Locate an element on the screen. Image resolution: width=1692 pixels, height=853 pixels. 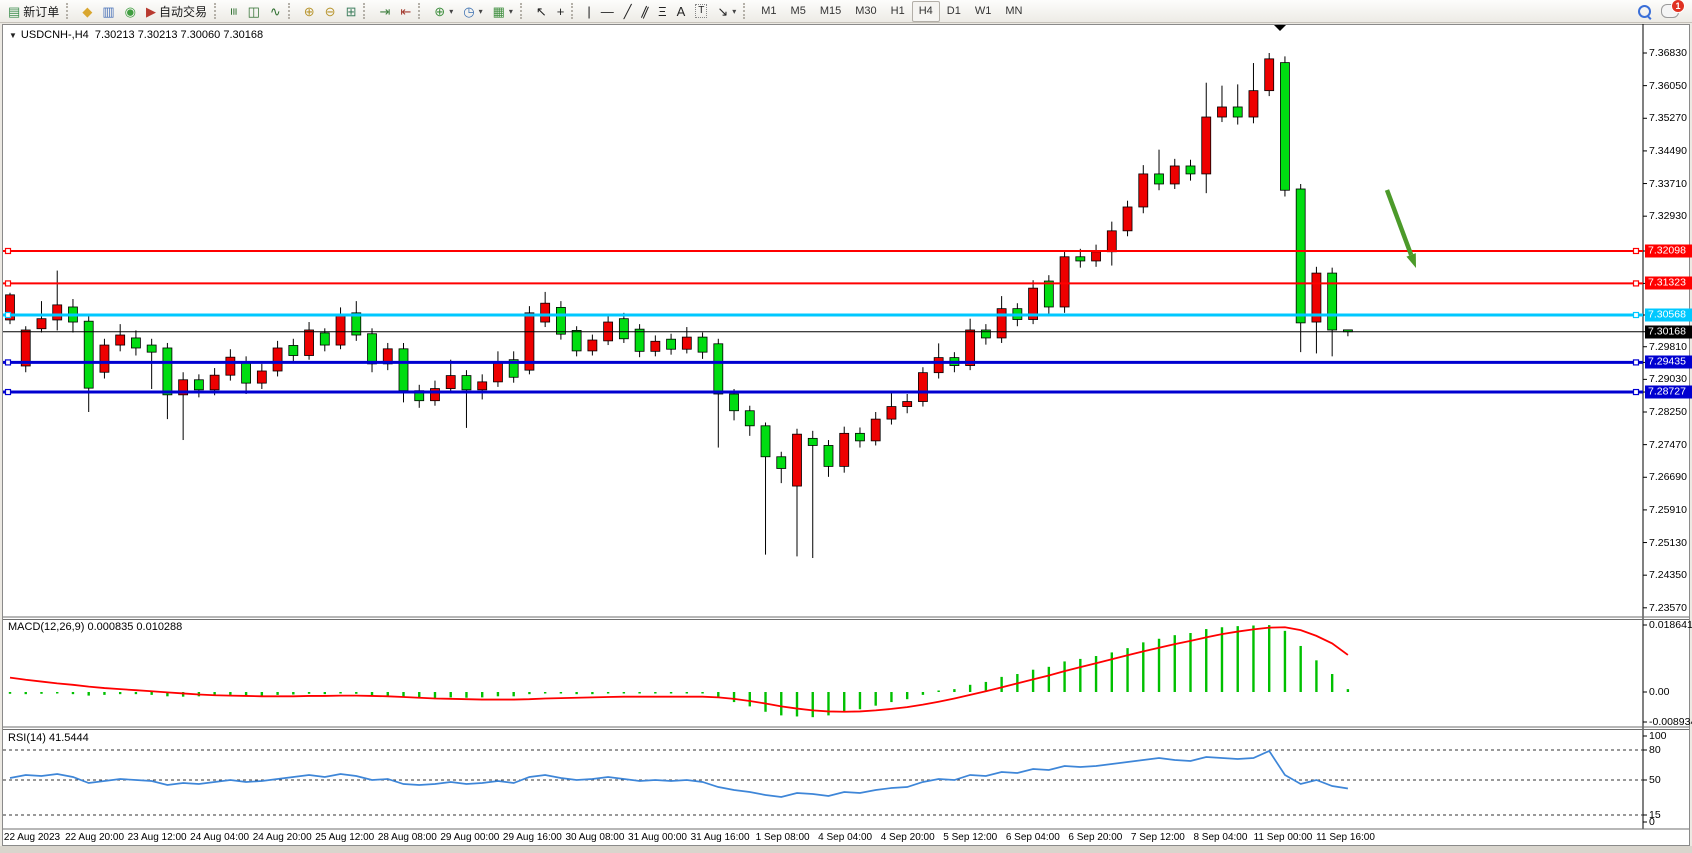
price-tick-label: 7.34490 is located at coordinates (1668, 150).